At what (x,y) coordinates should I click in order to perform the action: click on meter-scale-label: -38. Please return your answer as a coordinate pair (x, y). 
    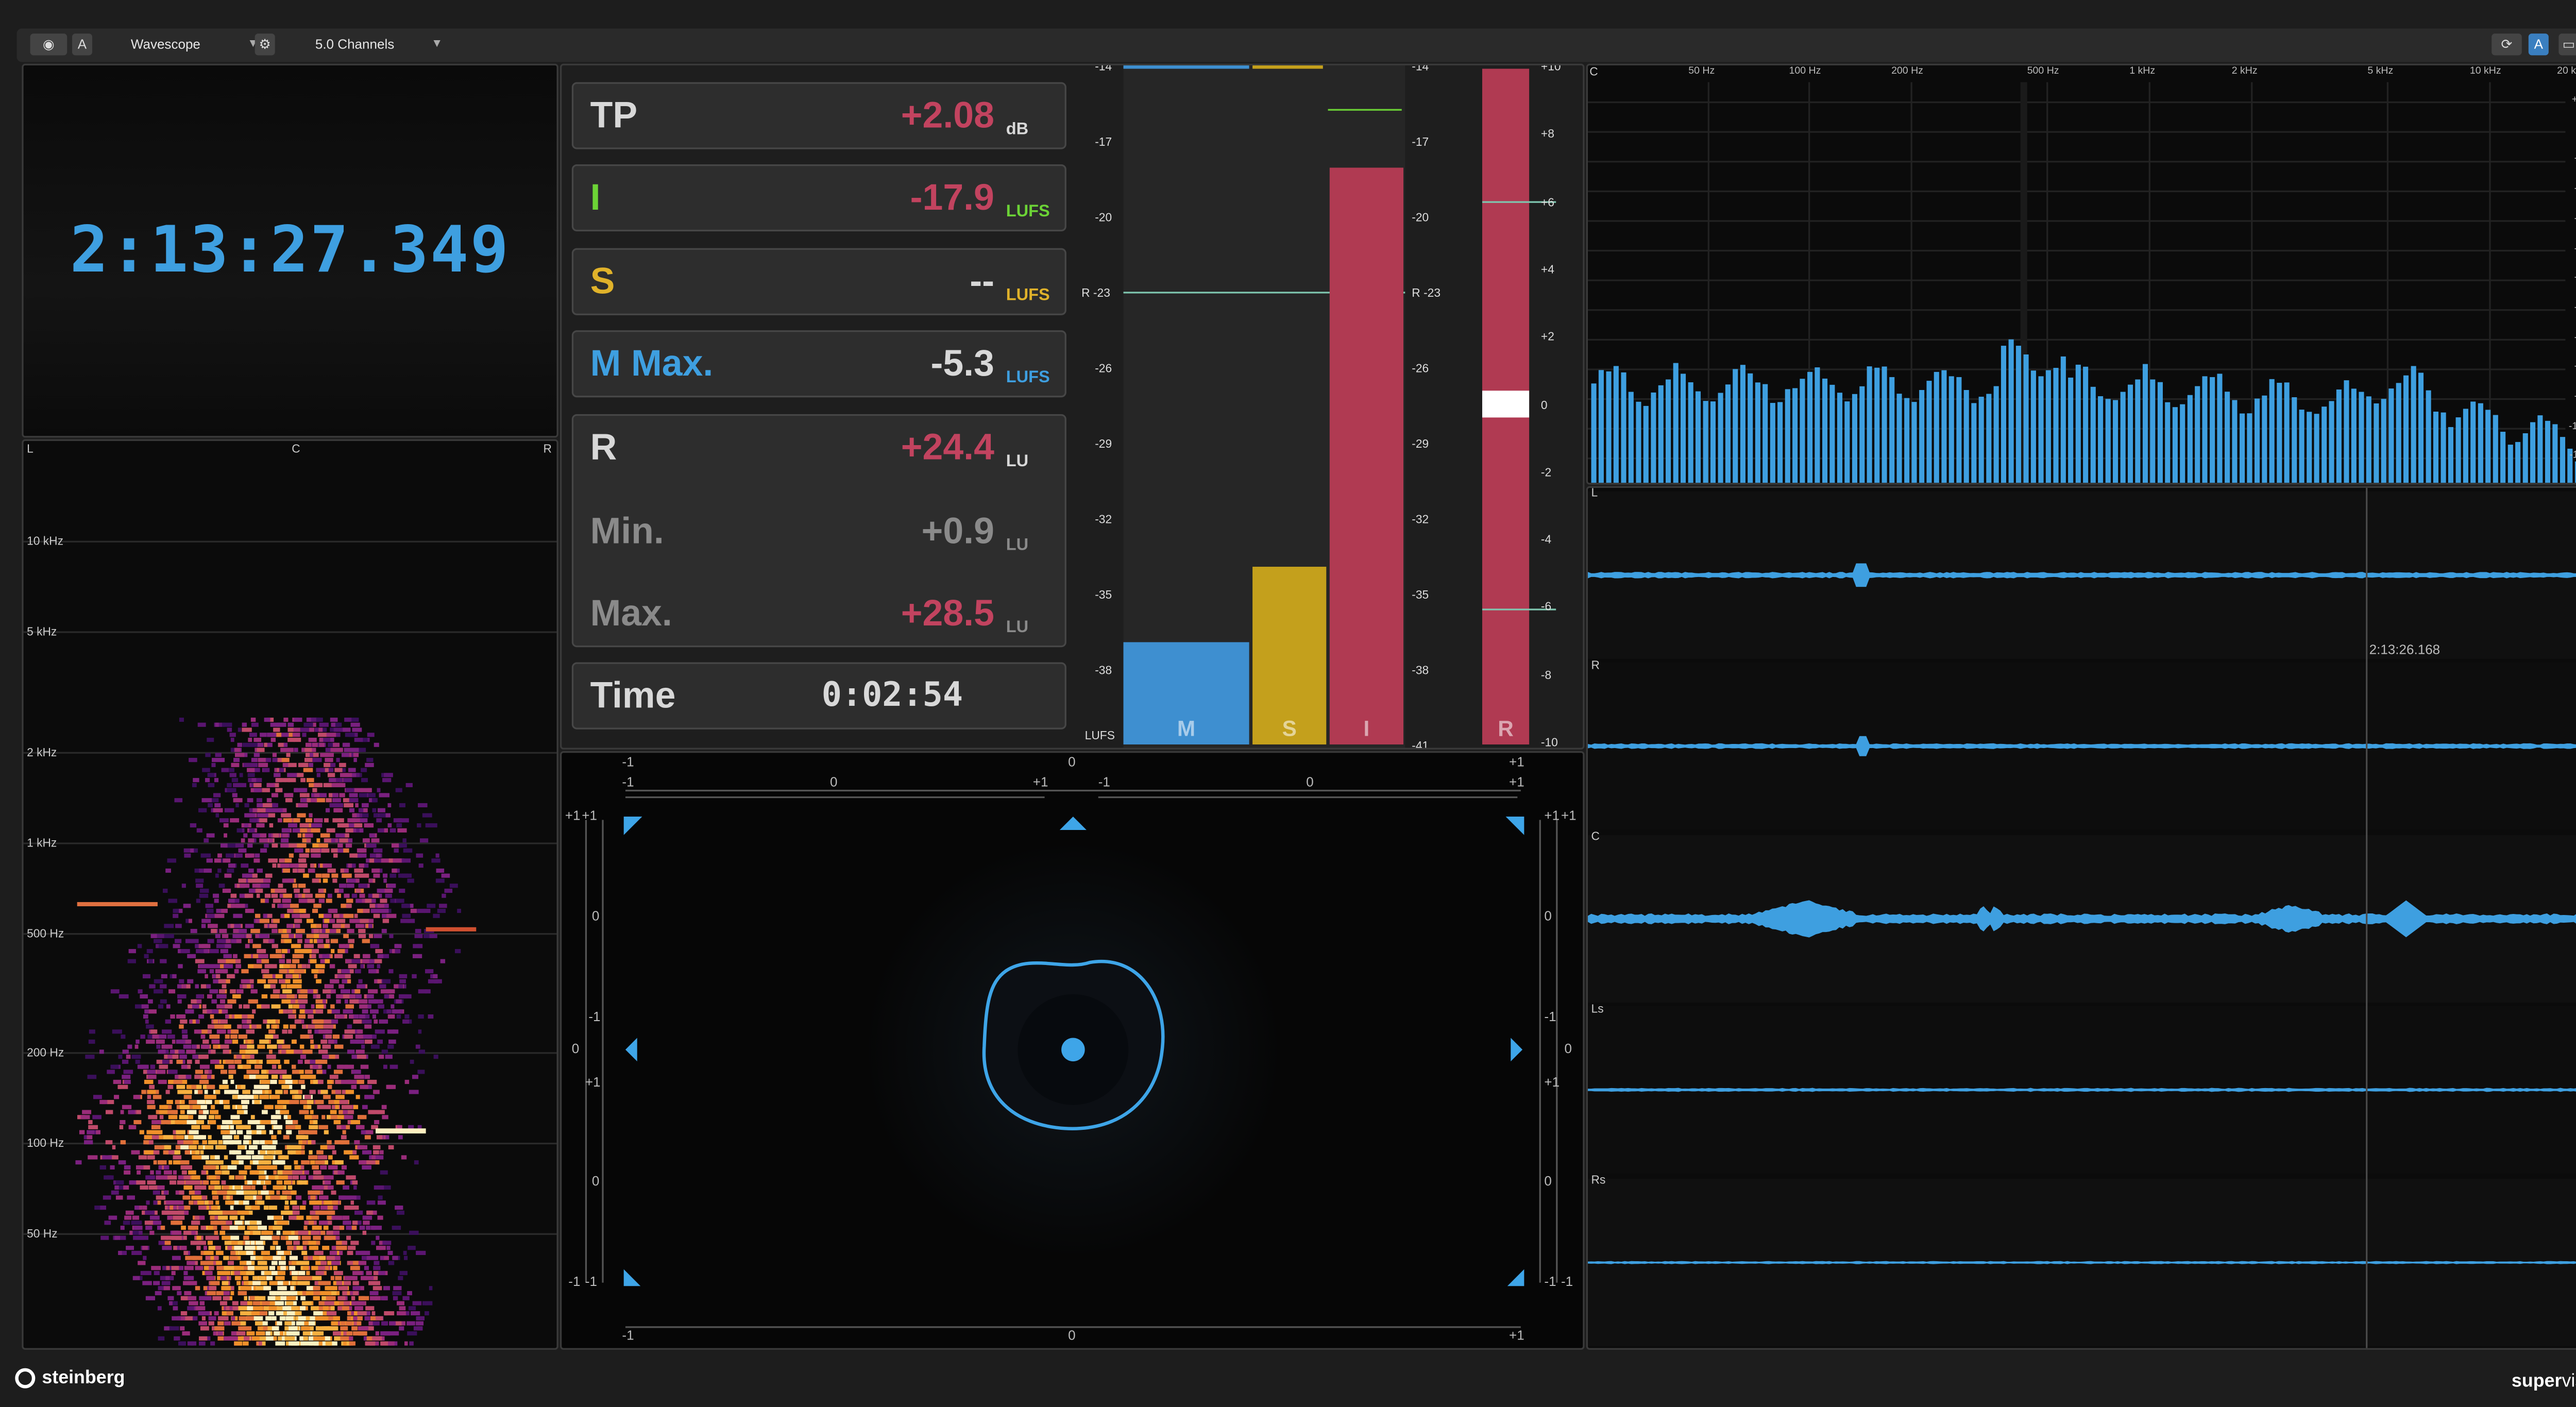
    Looking at the image, I should click on (1103, 671).